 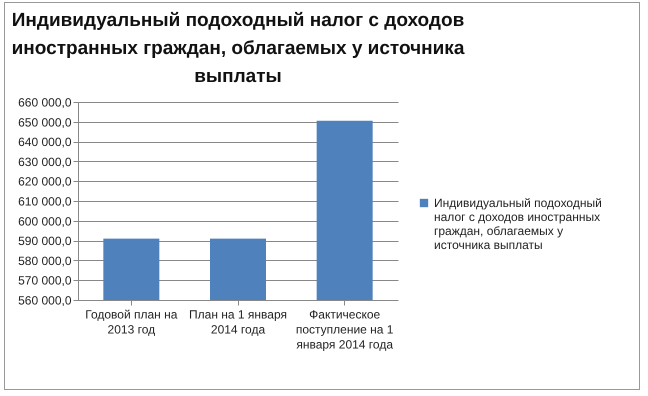 I want to click on y-tick-label: 580 000,0, so click(x=45, y=261).